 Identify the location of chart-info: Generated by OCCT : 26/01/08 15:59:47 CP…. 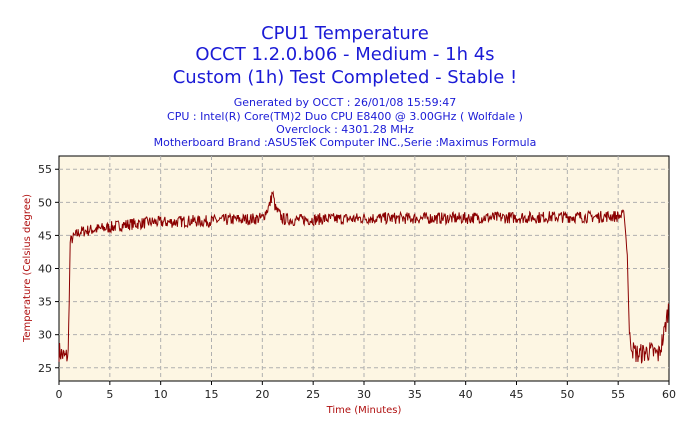
(345, 122).